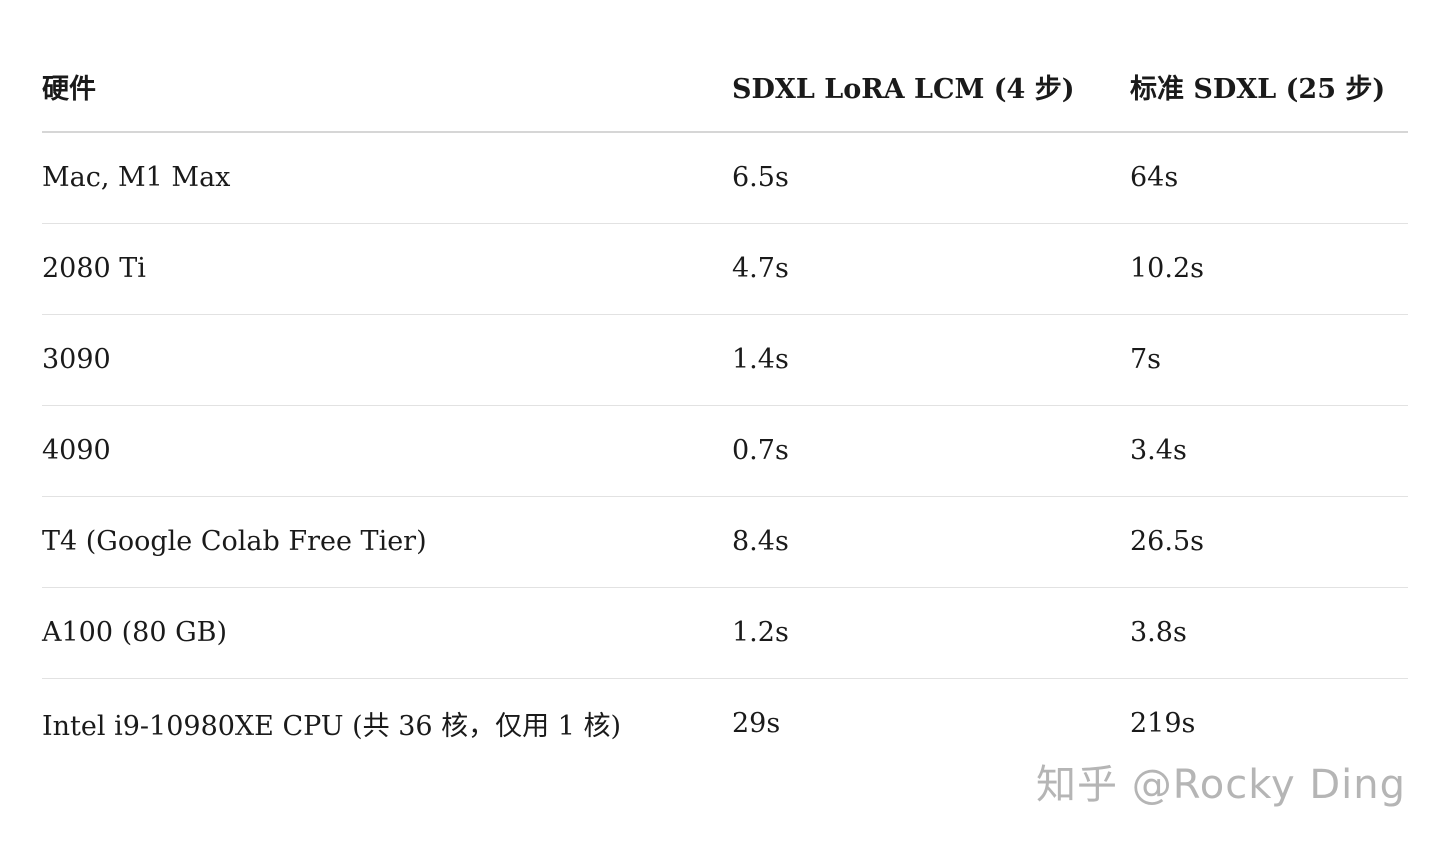 This screenshot has height=846, width=1440. What do you see at coordinates (387, 87) in the screenshot?
I see `header-hardware: 硬件` at bounding box center [387, 87].